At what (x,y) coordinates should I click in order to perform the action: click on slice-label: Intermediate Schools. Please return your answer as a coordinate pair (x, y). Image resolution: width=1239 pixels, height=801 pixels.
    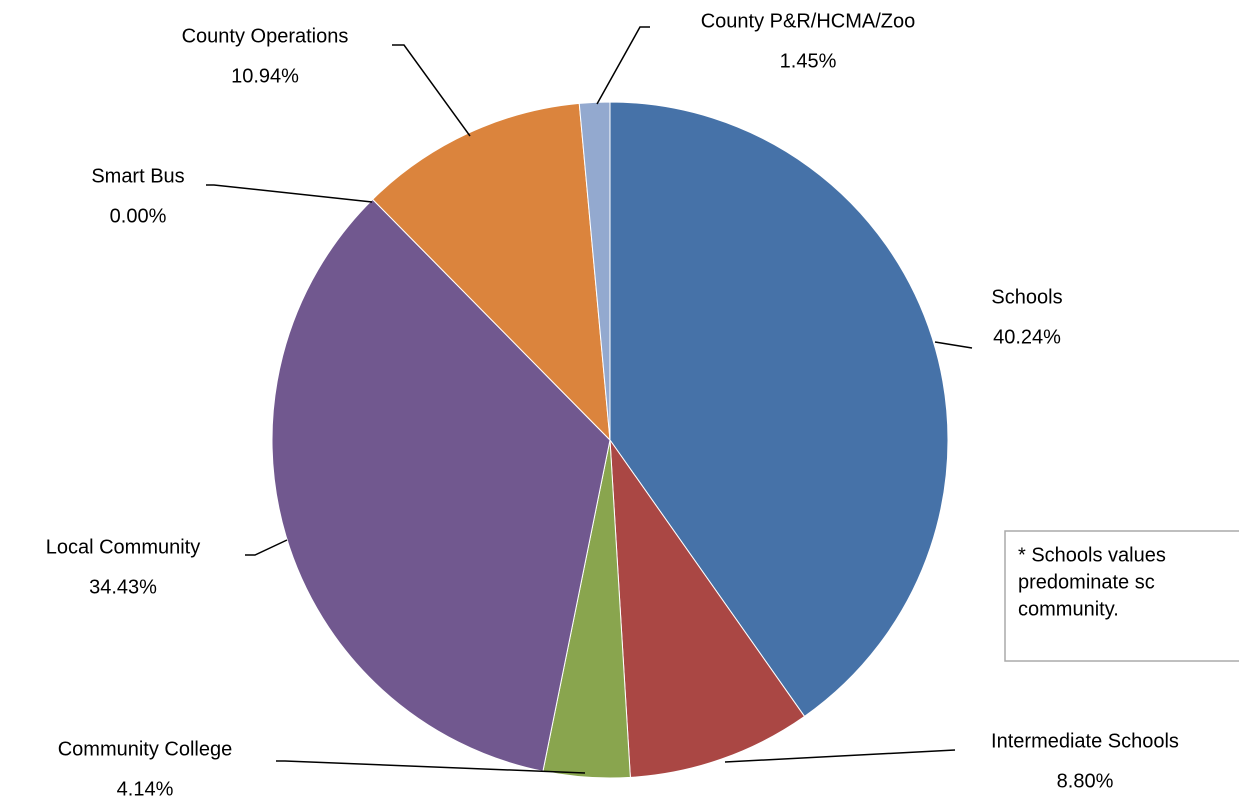
    Looking at the image, I should click on (1085, 741).